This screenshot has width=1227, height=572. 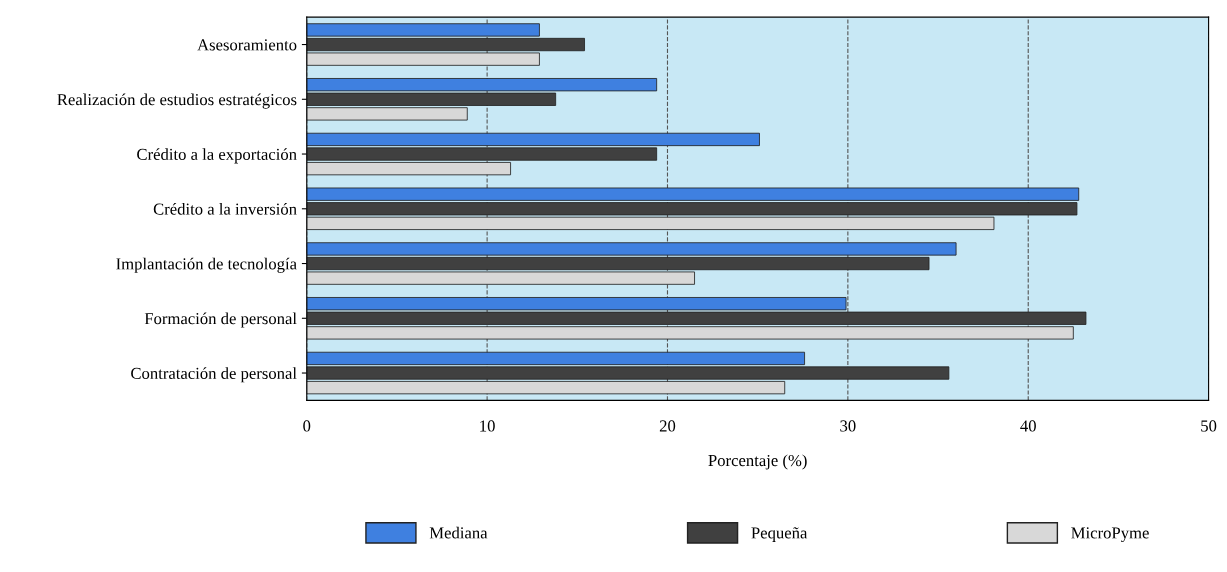 I want to click on x-tick-label: 0, so click(x=307, y=426).